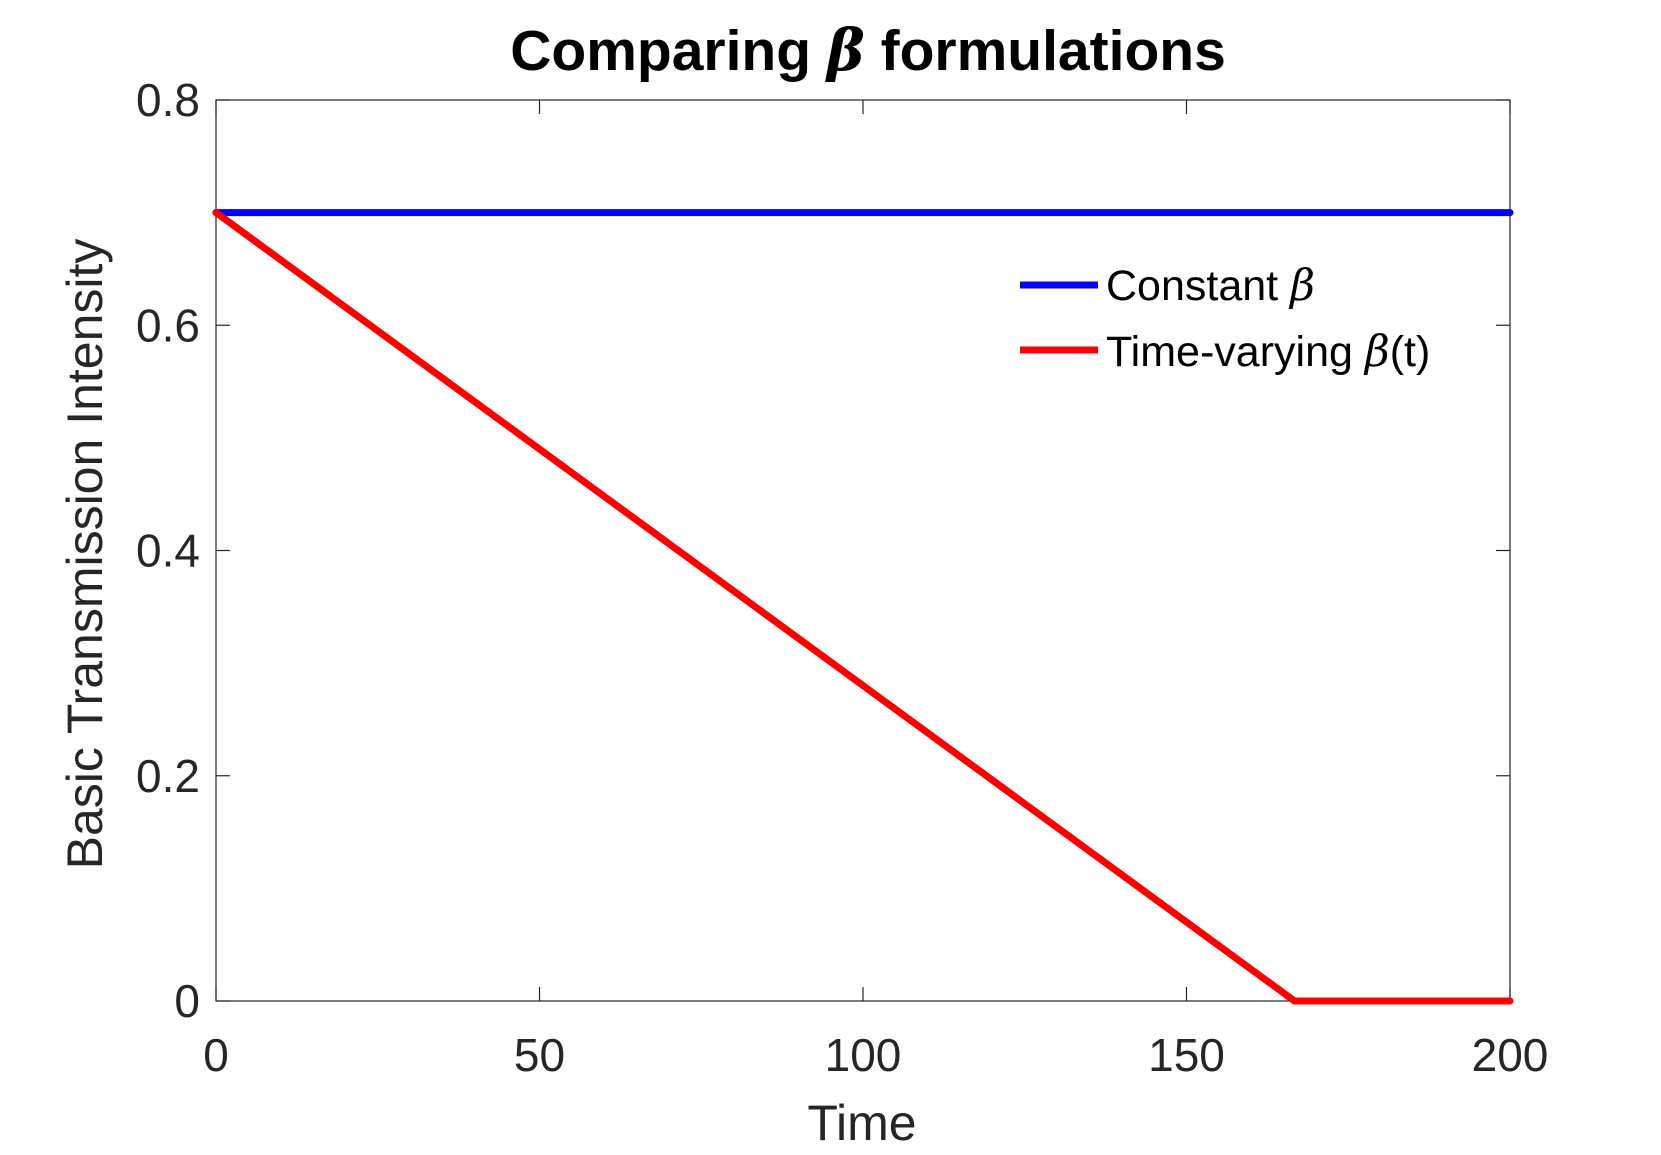 Image resolution: width=1661 pixels, height=1155 pixels. Describe the element at coordinates (861, 1123) in the screenshot. I see `x-axis-label: Time` at that location.